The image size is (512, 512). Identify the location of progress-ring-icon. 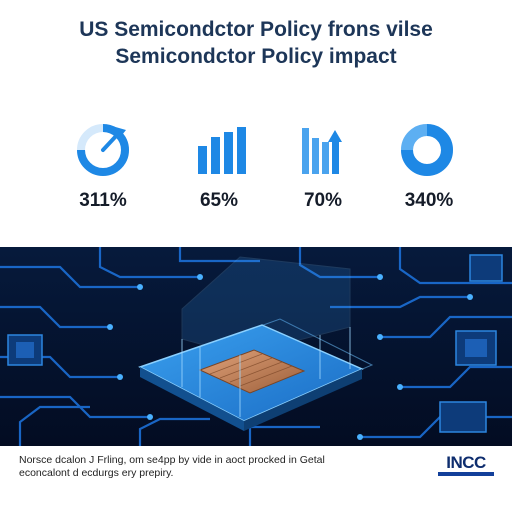
(103, 150).